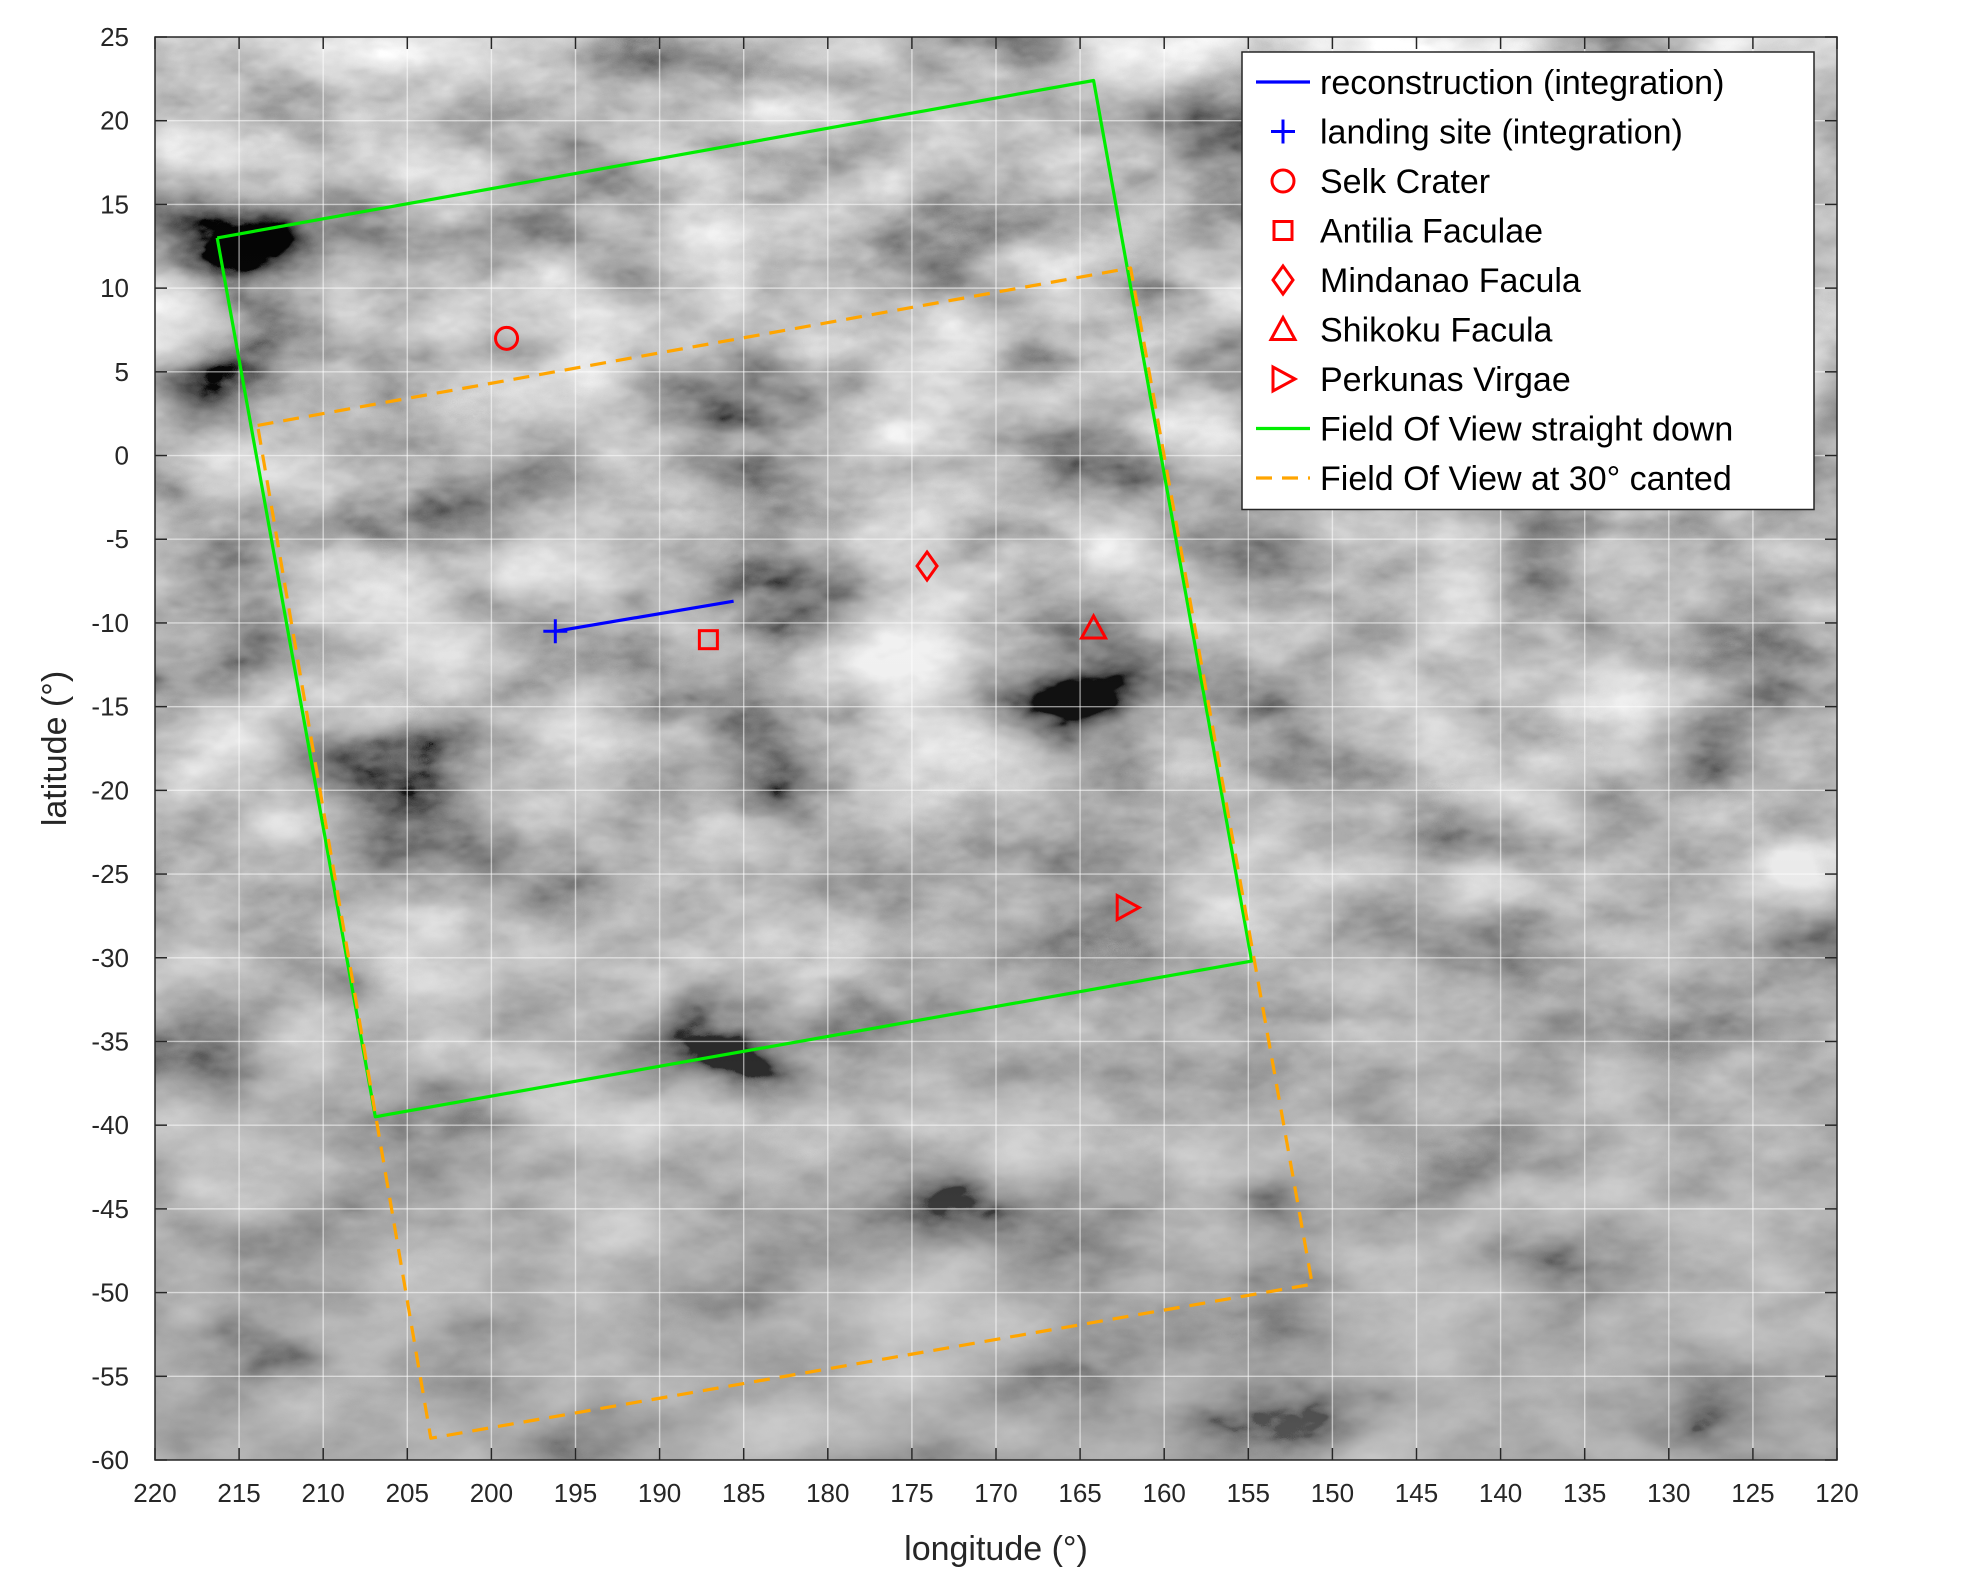 This screenshot has width=1972, height=1570. I want to click on x-tick-label: 210, so click(323, 1493).